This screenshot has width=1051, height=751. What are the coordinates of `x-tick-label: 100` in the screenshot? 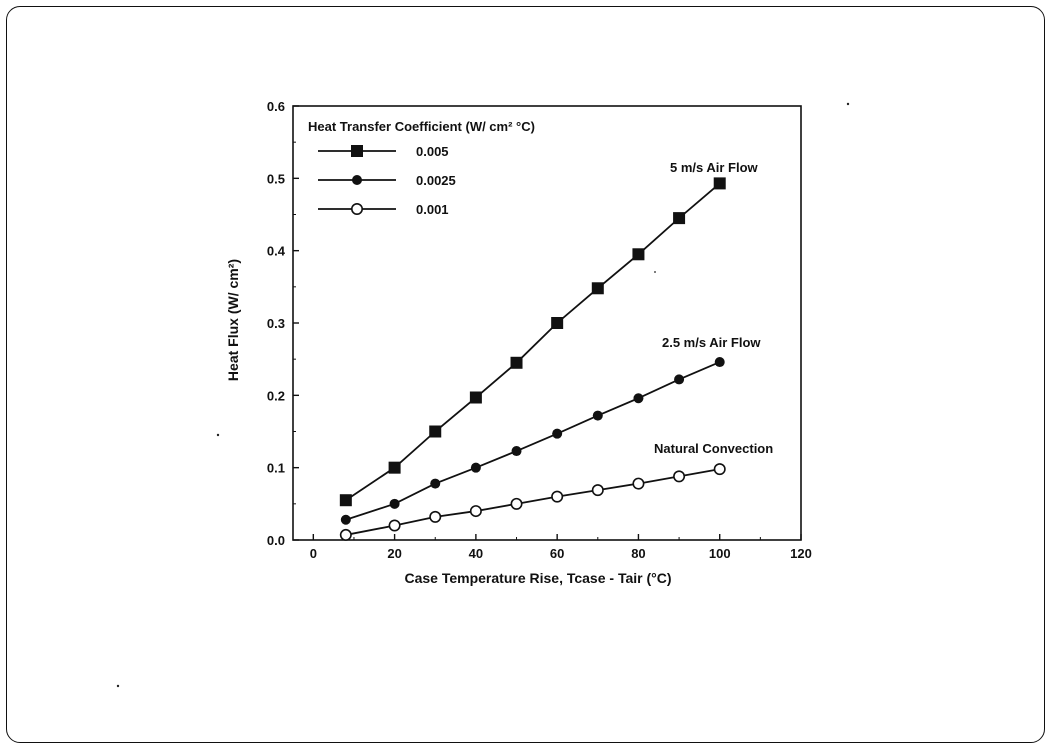 It's located at (720, 553).